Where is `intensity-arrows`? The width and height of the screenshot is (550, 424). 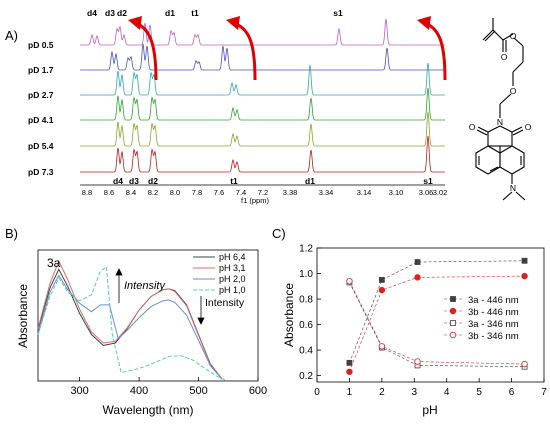 intensity-arrows is located at coordinates (160, 296).